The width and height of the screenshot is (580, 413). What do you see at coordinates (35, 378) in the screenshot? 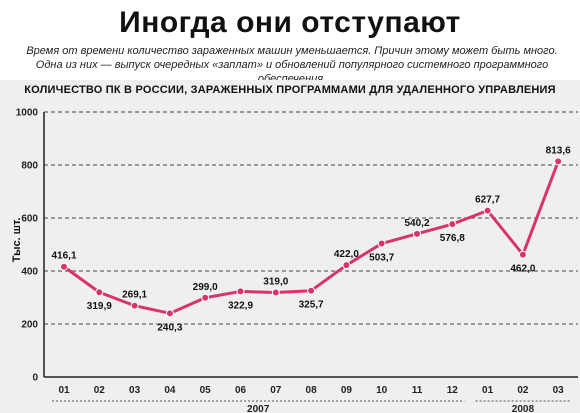
I see `y-tick-label: 0` at bounding box center [35, 378].